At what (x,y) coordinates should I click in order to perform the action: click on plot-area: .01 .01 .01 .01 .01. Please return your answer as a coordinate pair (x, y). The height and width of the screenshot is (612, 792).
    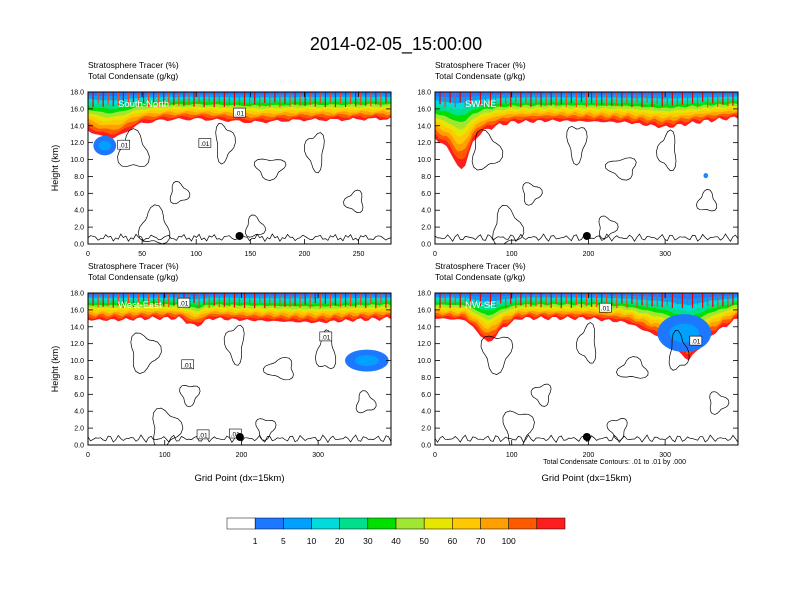
    Looking at the image, I should click on (239, 369).